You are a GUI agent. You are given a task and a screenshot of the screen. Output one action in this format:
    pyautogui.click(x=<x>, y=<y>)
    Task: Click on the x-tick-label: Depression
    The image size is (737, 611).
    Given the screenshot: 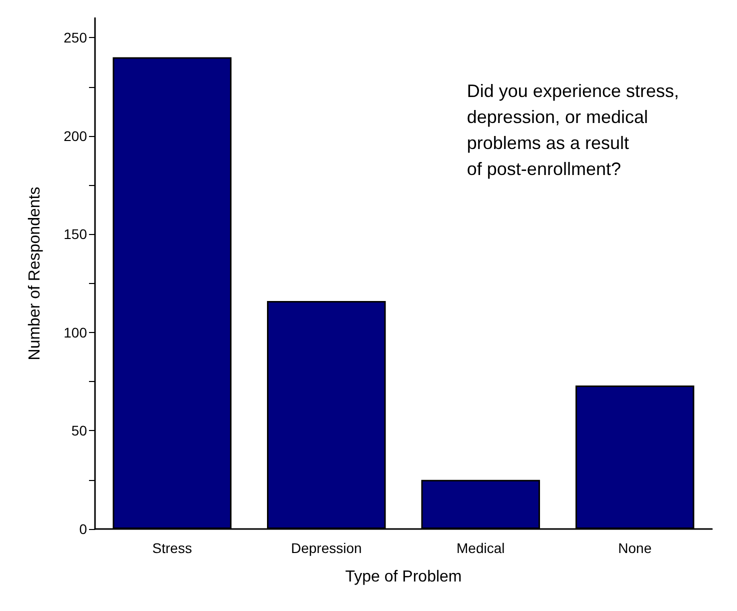 What is the action you would take?
    pyautogui.click(x=326, y=548)
    